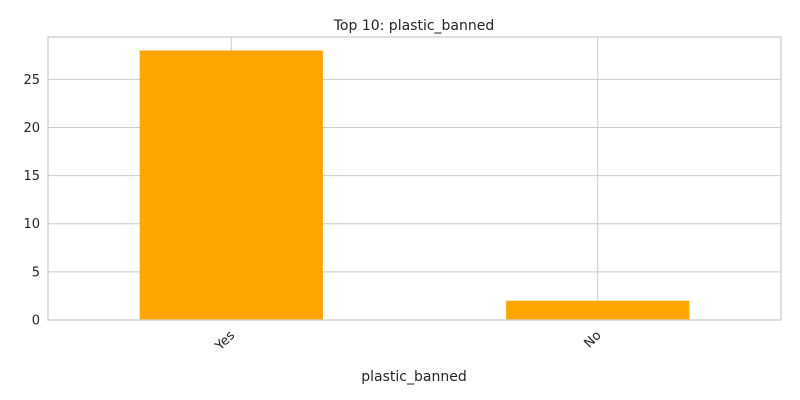 The height and width of the screenshot is (400, 800). I want to click on x-tick-label: No, so click(592, 339).